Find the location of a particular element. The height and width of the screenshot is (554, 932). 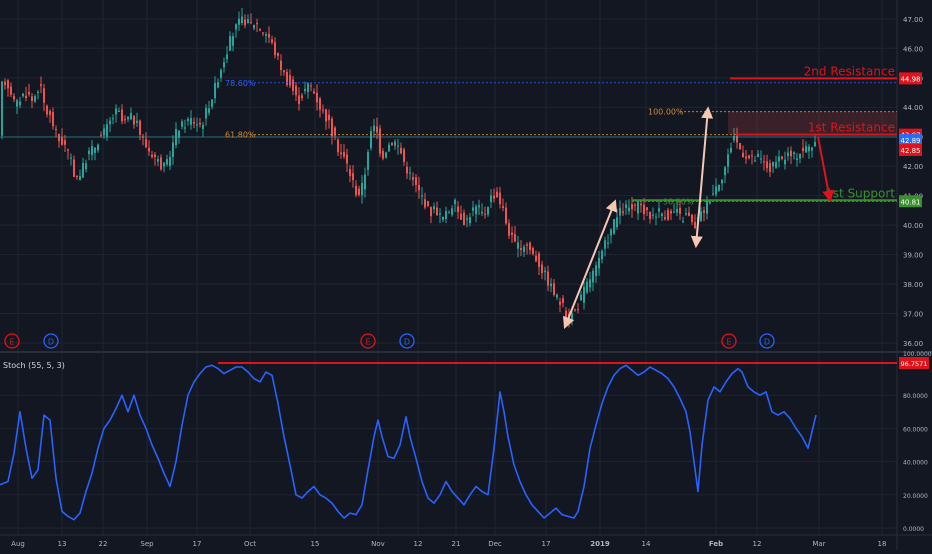

price-axis-tick-label: 39.00 is located at coordinates (913, 256).